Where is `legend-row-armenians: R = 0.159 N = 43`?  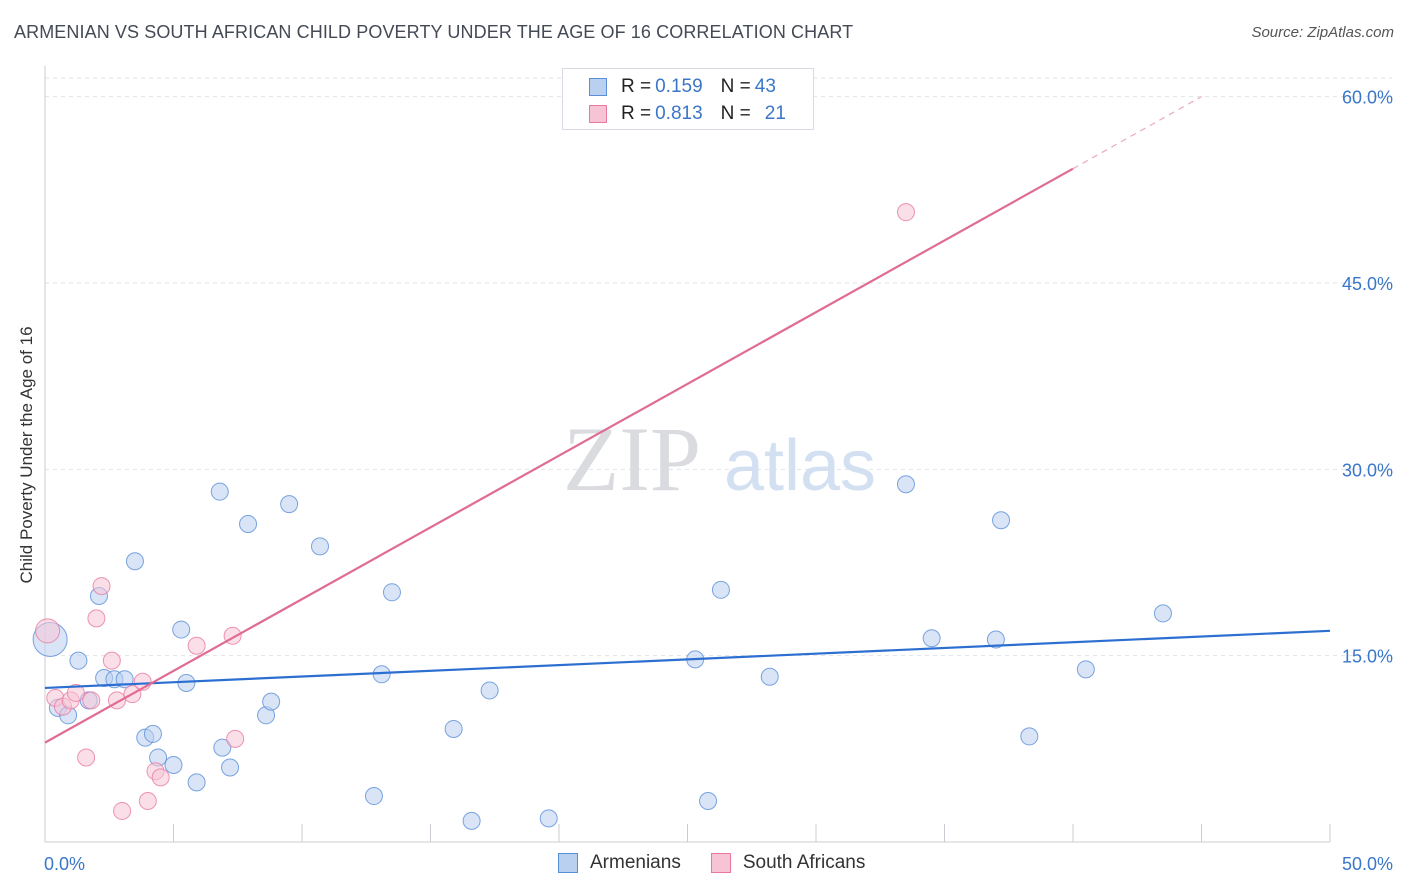 legend-row-armenians: R = 0.159 N = 43 is located at coordinates (682, 87).